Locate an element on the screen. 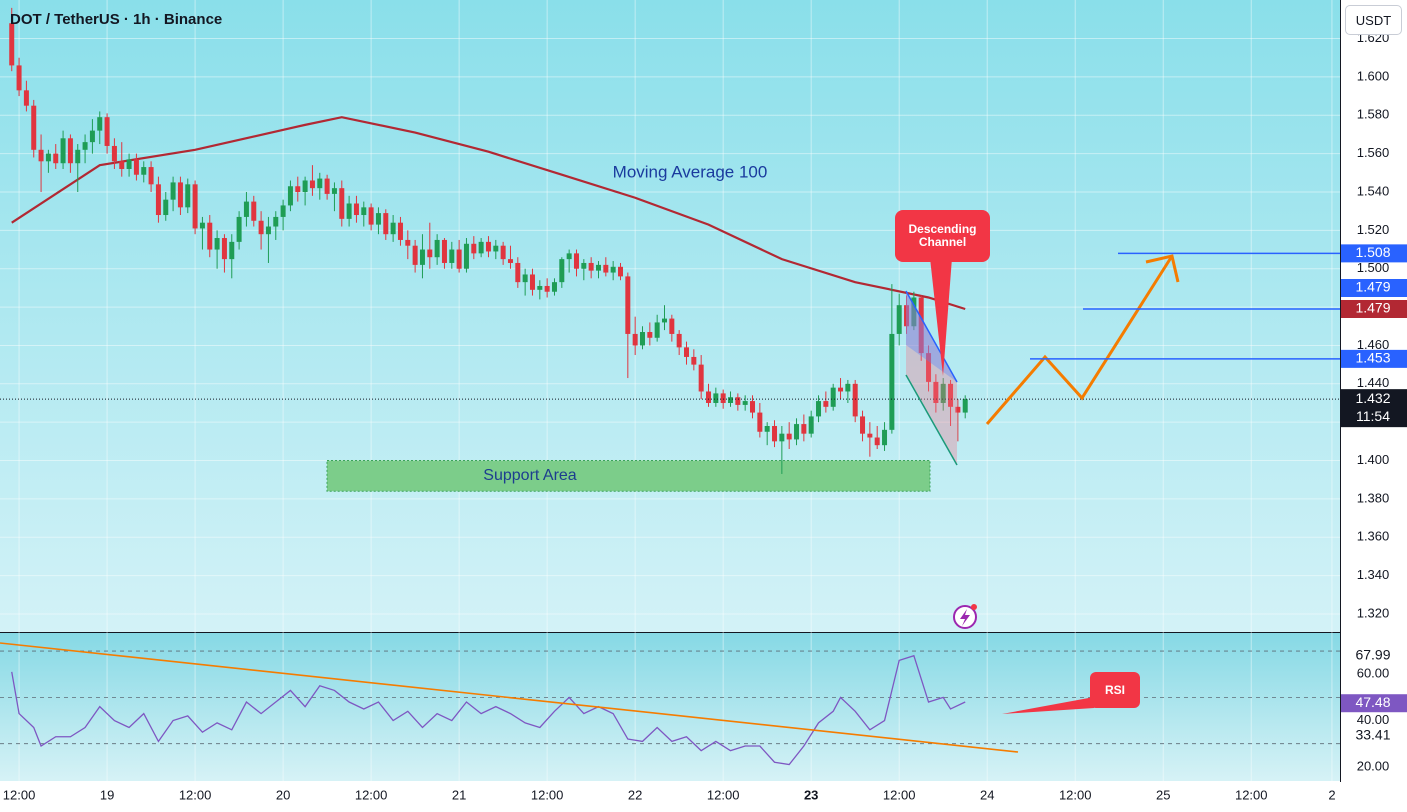 Image resolution: width=1407 pixels, height=812 pixels. countdown: 11:54 is located at coordinates (1373, 416).